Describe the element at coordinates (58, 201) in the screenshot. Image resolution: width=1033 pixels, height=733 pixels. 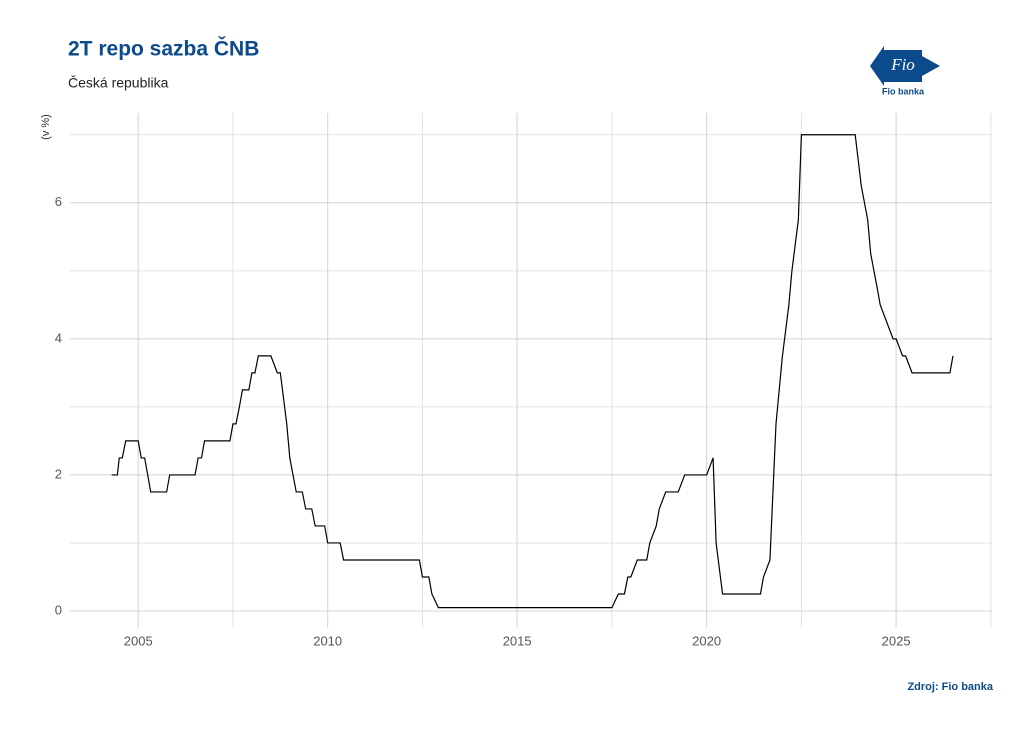
I see `y-tick-label: 6` at that location.